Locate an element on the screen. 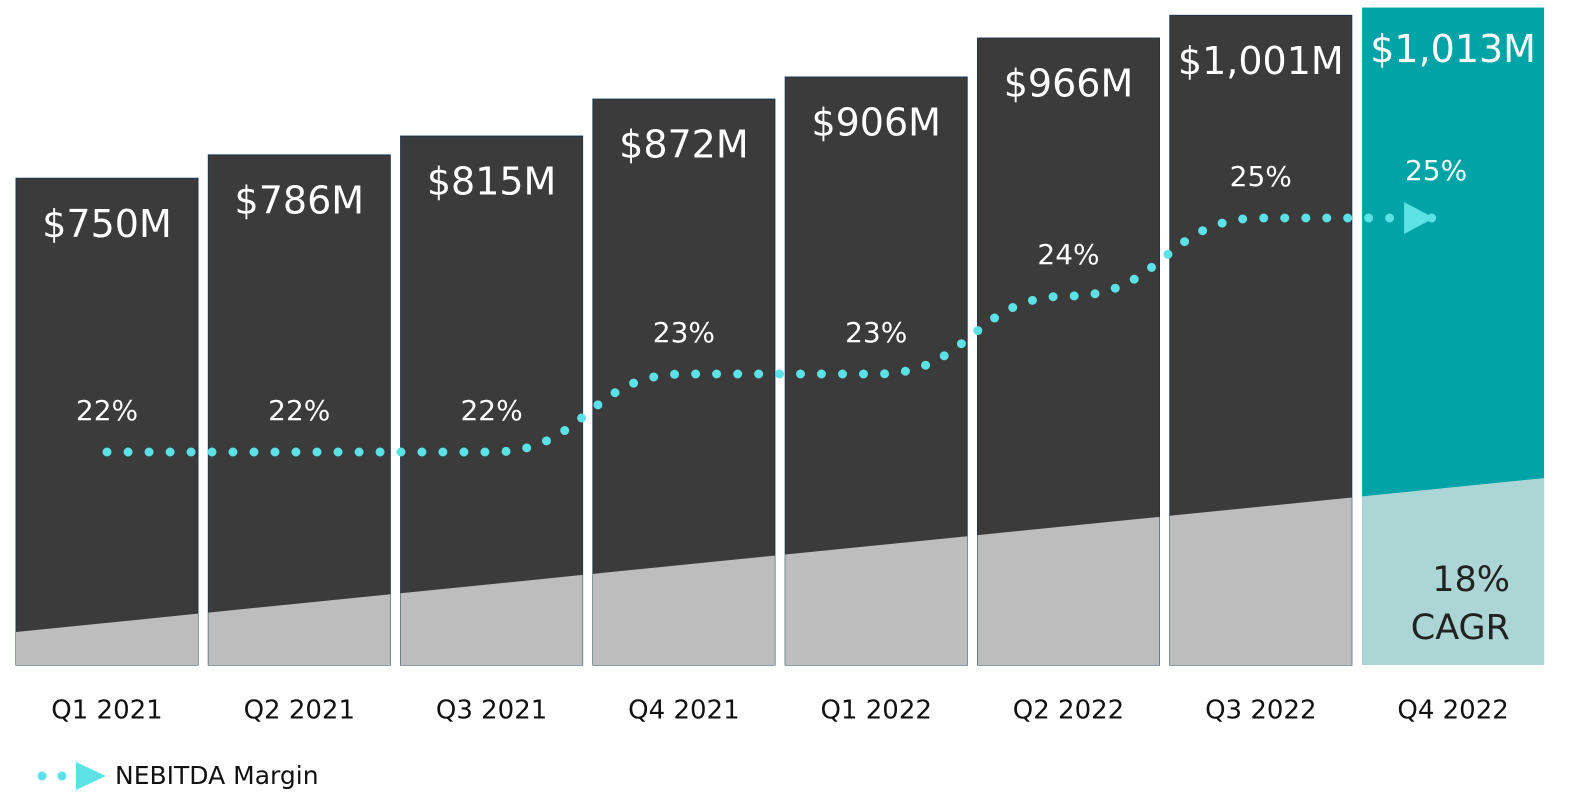 The height and width of the screenshot is (807, 1593). x-tick-label: Q2 2021 is located at coordinates (299, 711).